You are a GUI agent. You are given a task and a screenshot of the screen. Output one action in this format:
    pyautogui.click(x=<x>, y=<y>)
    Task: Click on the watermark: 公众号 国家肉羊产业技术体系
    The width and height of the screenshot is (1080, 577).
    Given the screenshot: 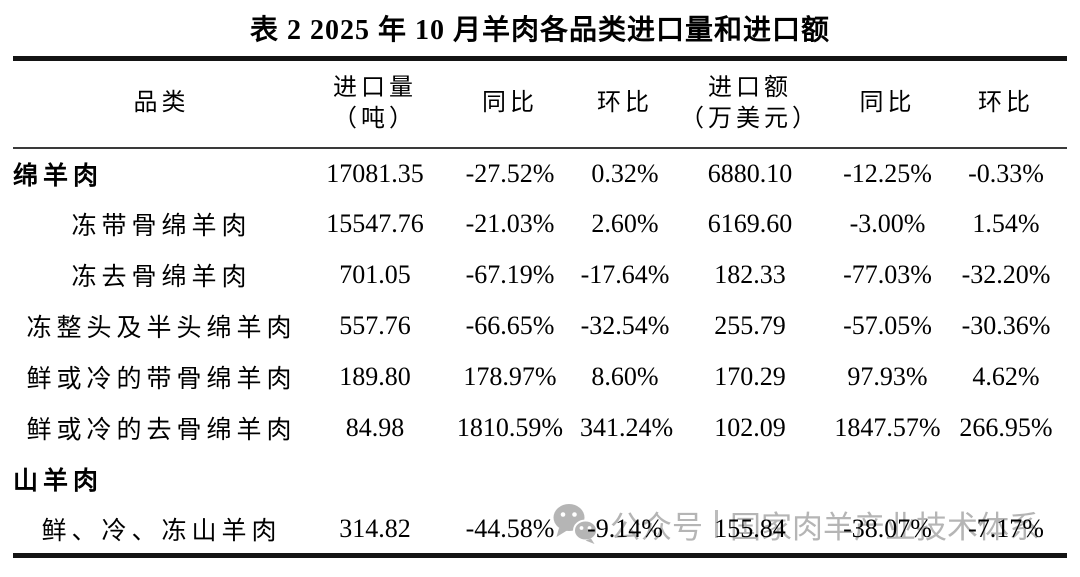 What is the action you would take?
    pyautogui.click(x=796, y=524)
    